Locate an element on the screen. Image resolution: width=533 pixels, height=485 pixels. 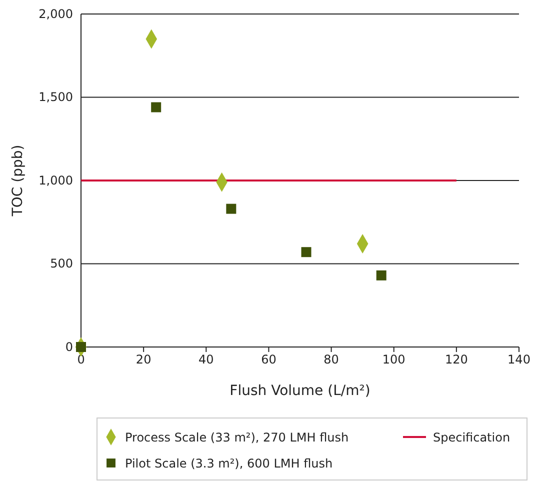
x-tick-label: 100 is located at coordinates (394, 359).